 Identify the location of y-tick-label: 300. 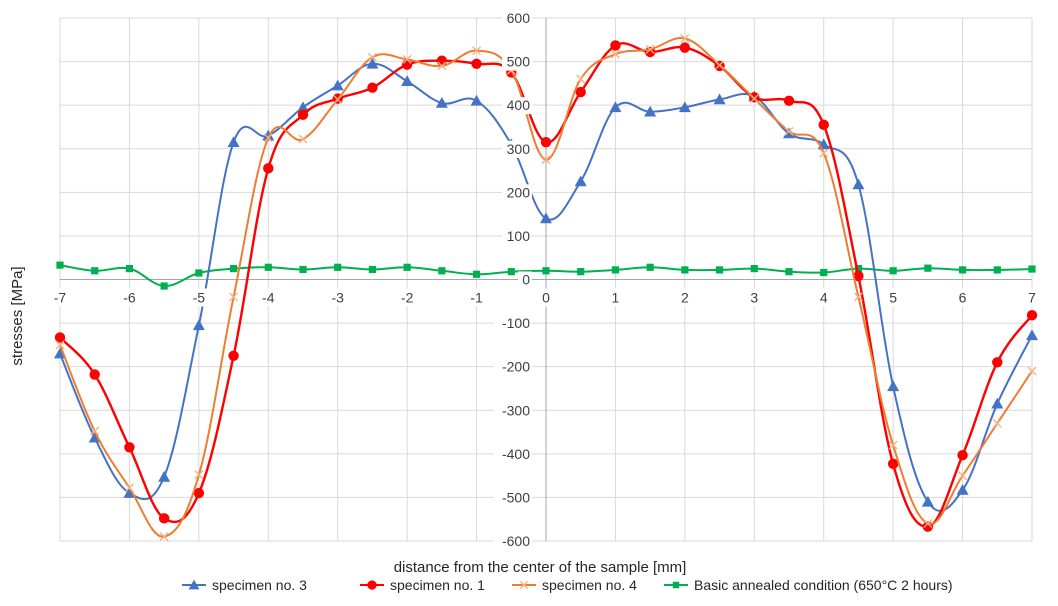
(519, 149).